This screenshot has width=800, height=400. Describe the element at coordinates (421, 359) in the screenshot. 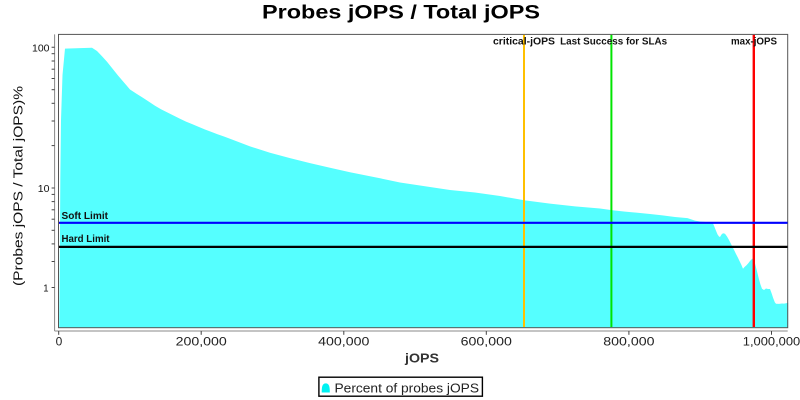

I see `svg-text: jOPS` at that location.